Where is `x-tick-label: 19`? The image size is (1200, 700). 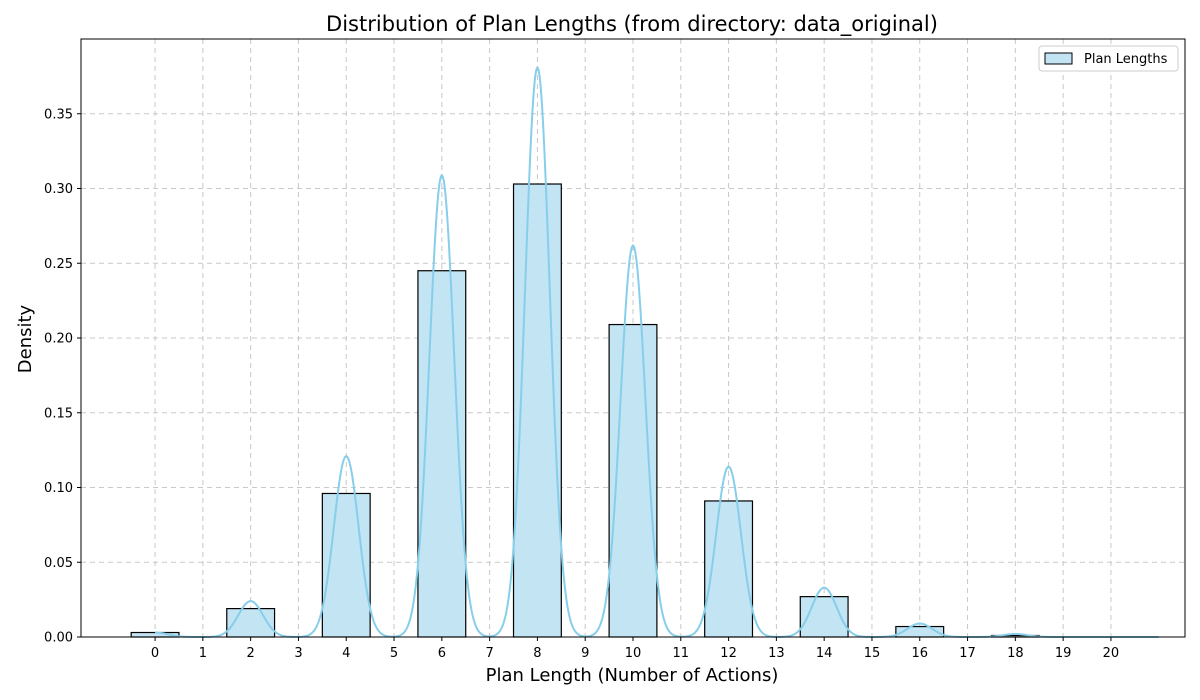
x-tick-label: 19 is located at coordinates (1063, 653).